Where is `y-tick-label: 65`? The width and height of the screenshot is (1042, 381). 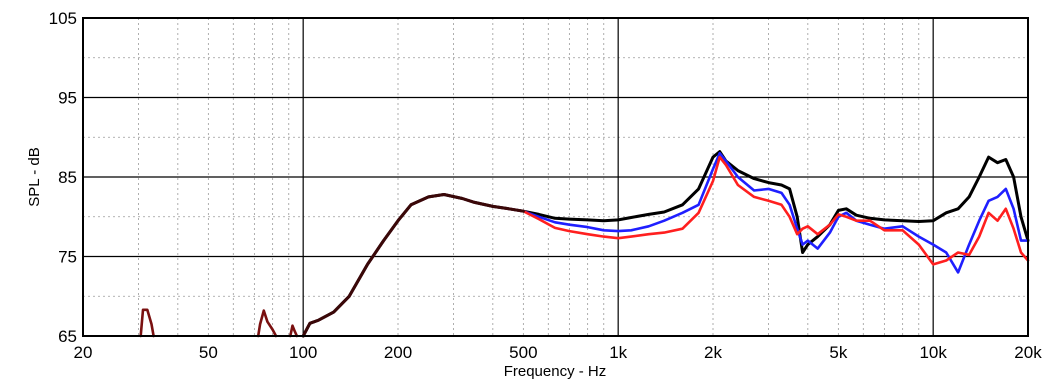
y-tick-label: 65 is located at coordinates (67, 336).